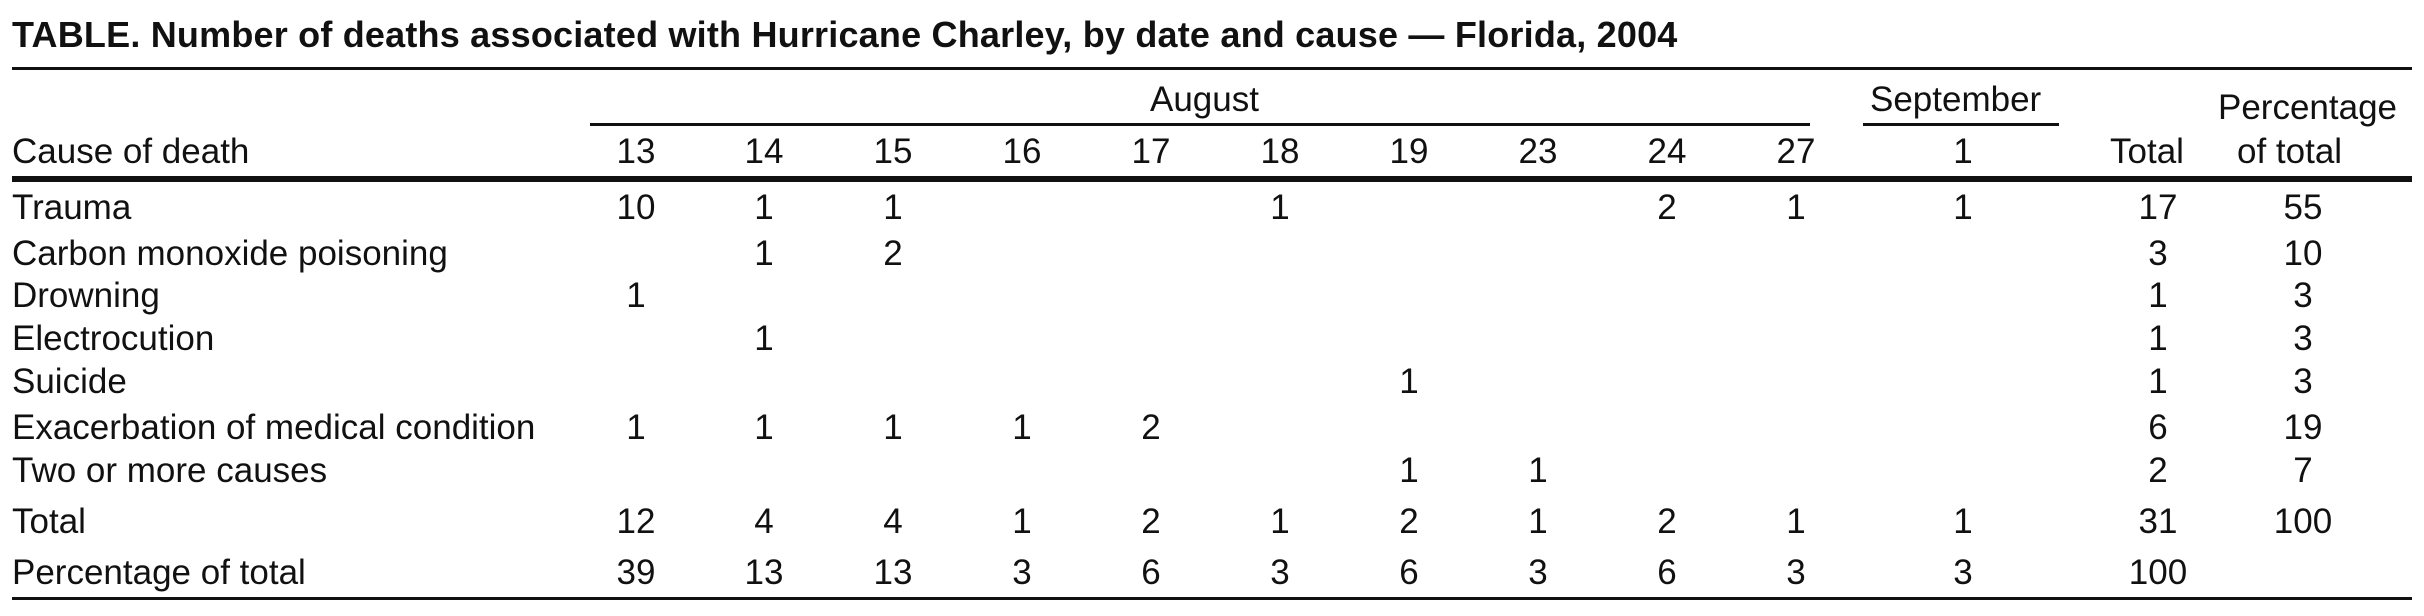  What do you see at coordinates (1200, 124) in the screenshot?
I see `august-group-rule` at bounding box center [1200, 124].